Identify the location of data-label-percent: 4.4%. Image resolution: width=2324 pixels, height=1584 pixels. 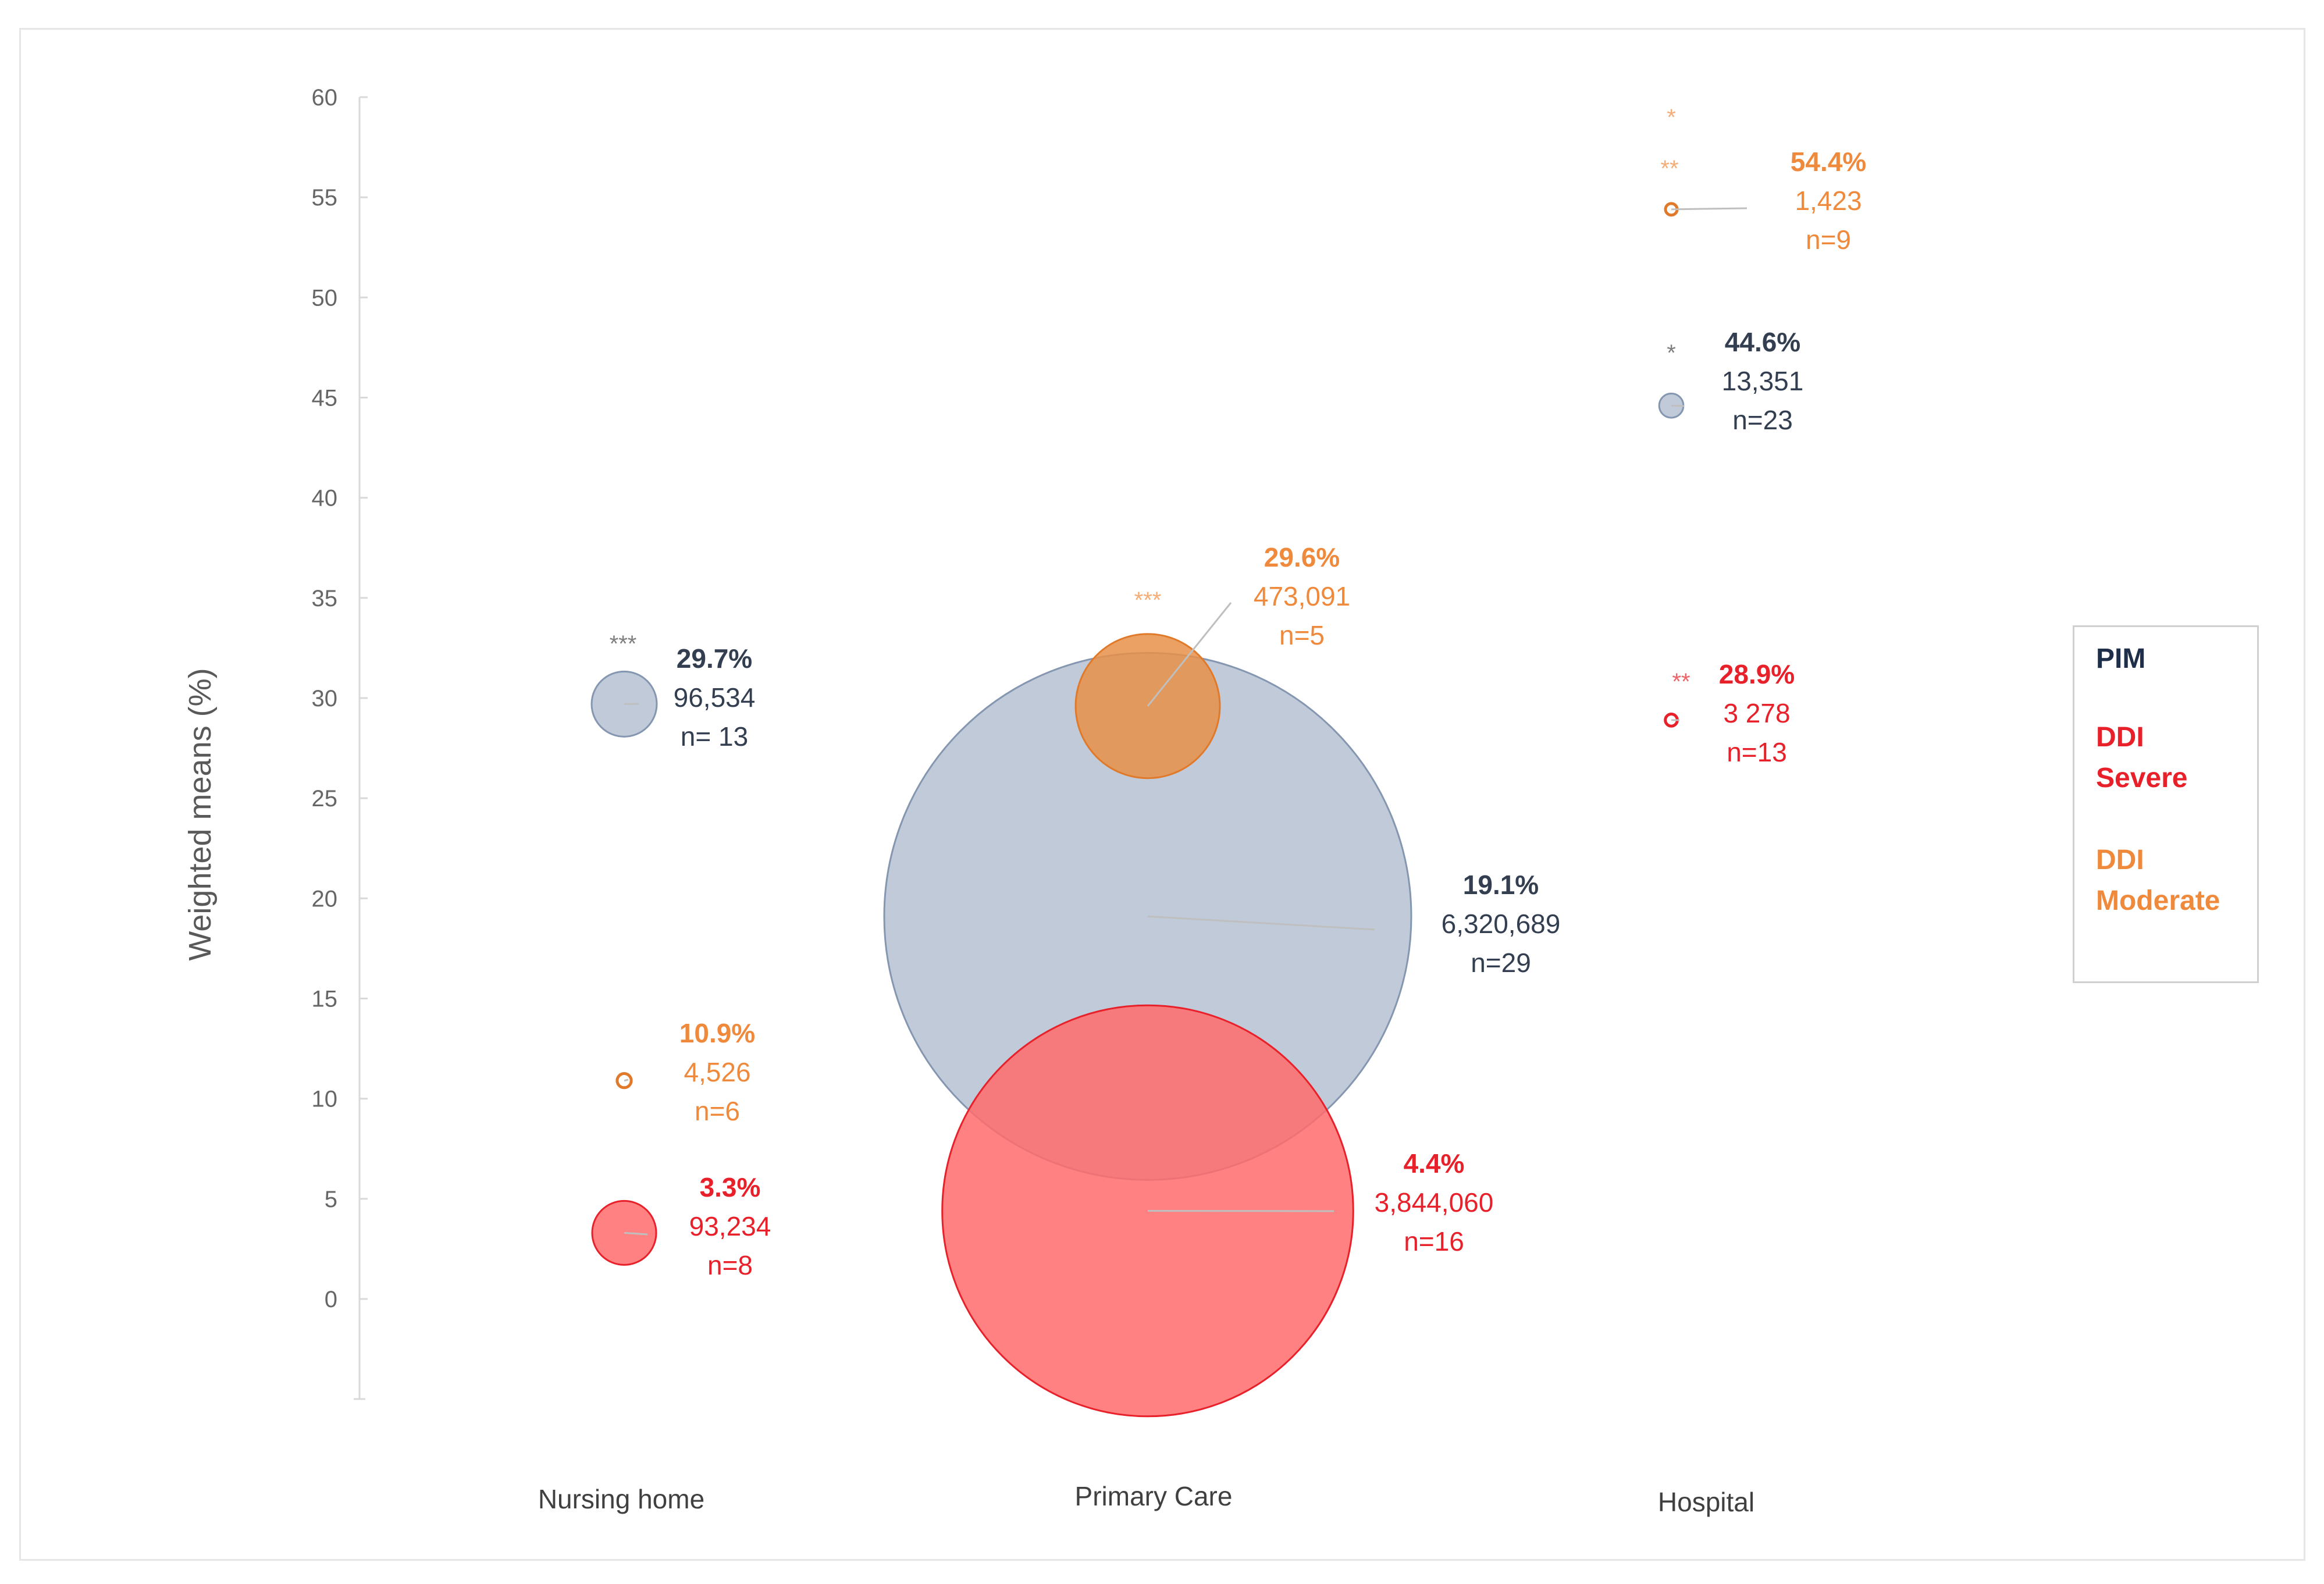
(1434, 1163).